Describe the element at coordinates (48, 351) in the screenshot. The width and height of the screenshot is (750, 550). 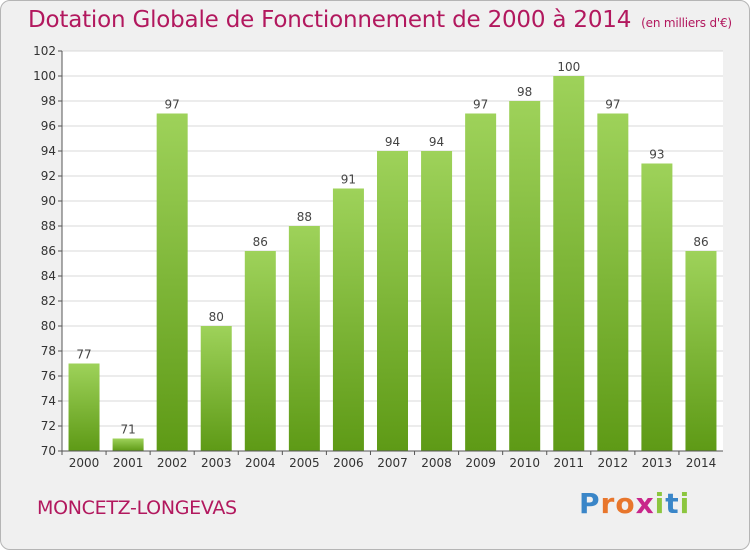
I see `y-tick-label: 78` at that location.